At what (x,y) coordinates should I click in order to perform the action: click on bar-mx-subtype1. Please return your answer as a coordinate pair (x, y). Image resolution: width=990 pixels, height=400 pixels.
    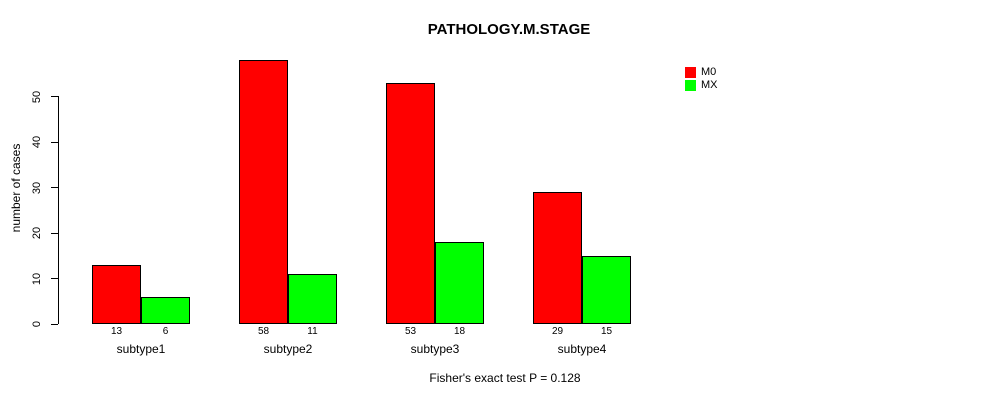
    Looking at the image, I should click on (165, 310).